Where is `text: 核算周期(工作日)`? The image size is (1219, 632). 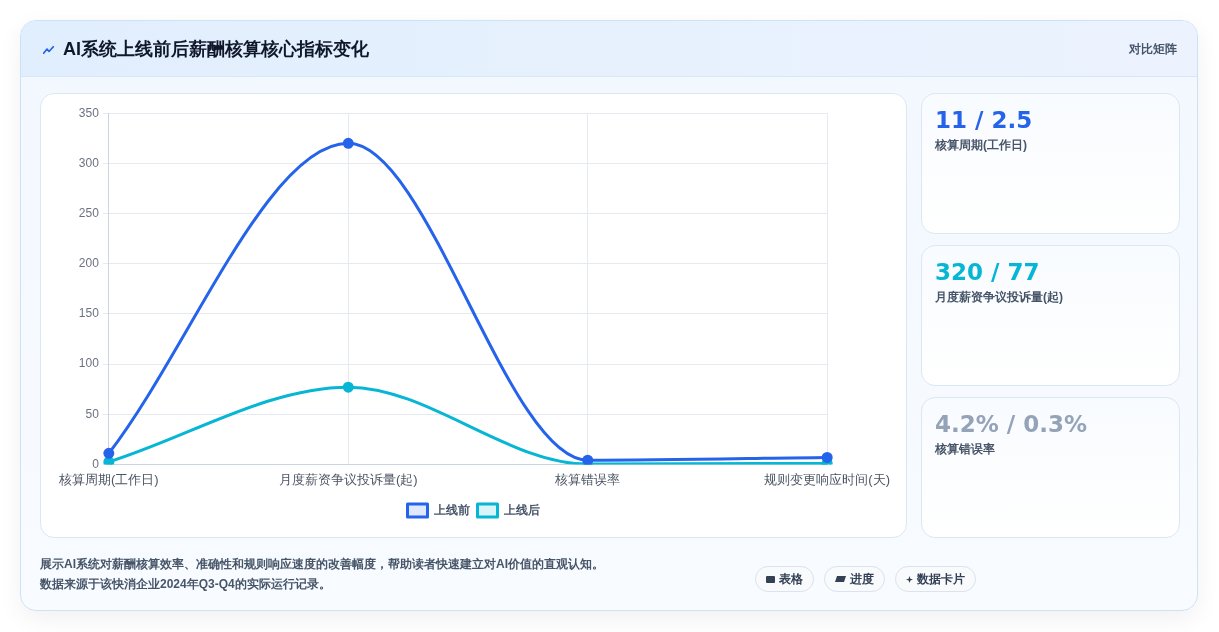
text: 核算周期(工作日) is located at coordinates (981, 145).